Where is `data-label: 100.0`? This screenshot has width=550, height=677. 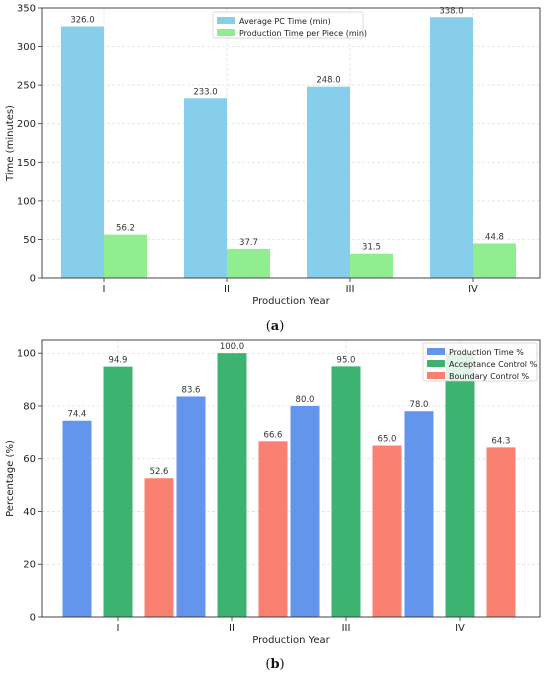 data-label: 100.0 is located at coordinates (232, 347).